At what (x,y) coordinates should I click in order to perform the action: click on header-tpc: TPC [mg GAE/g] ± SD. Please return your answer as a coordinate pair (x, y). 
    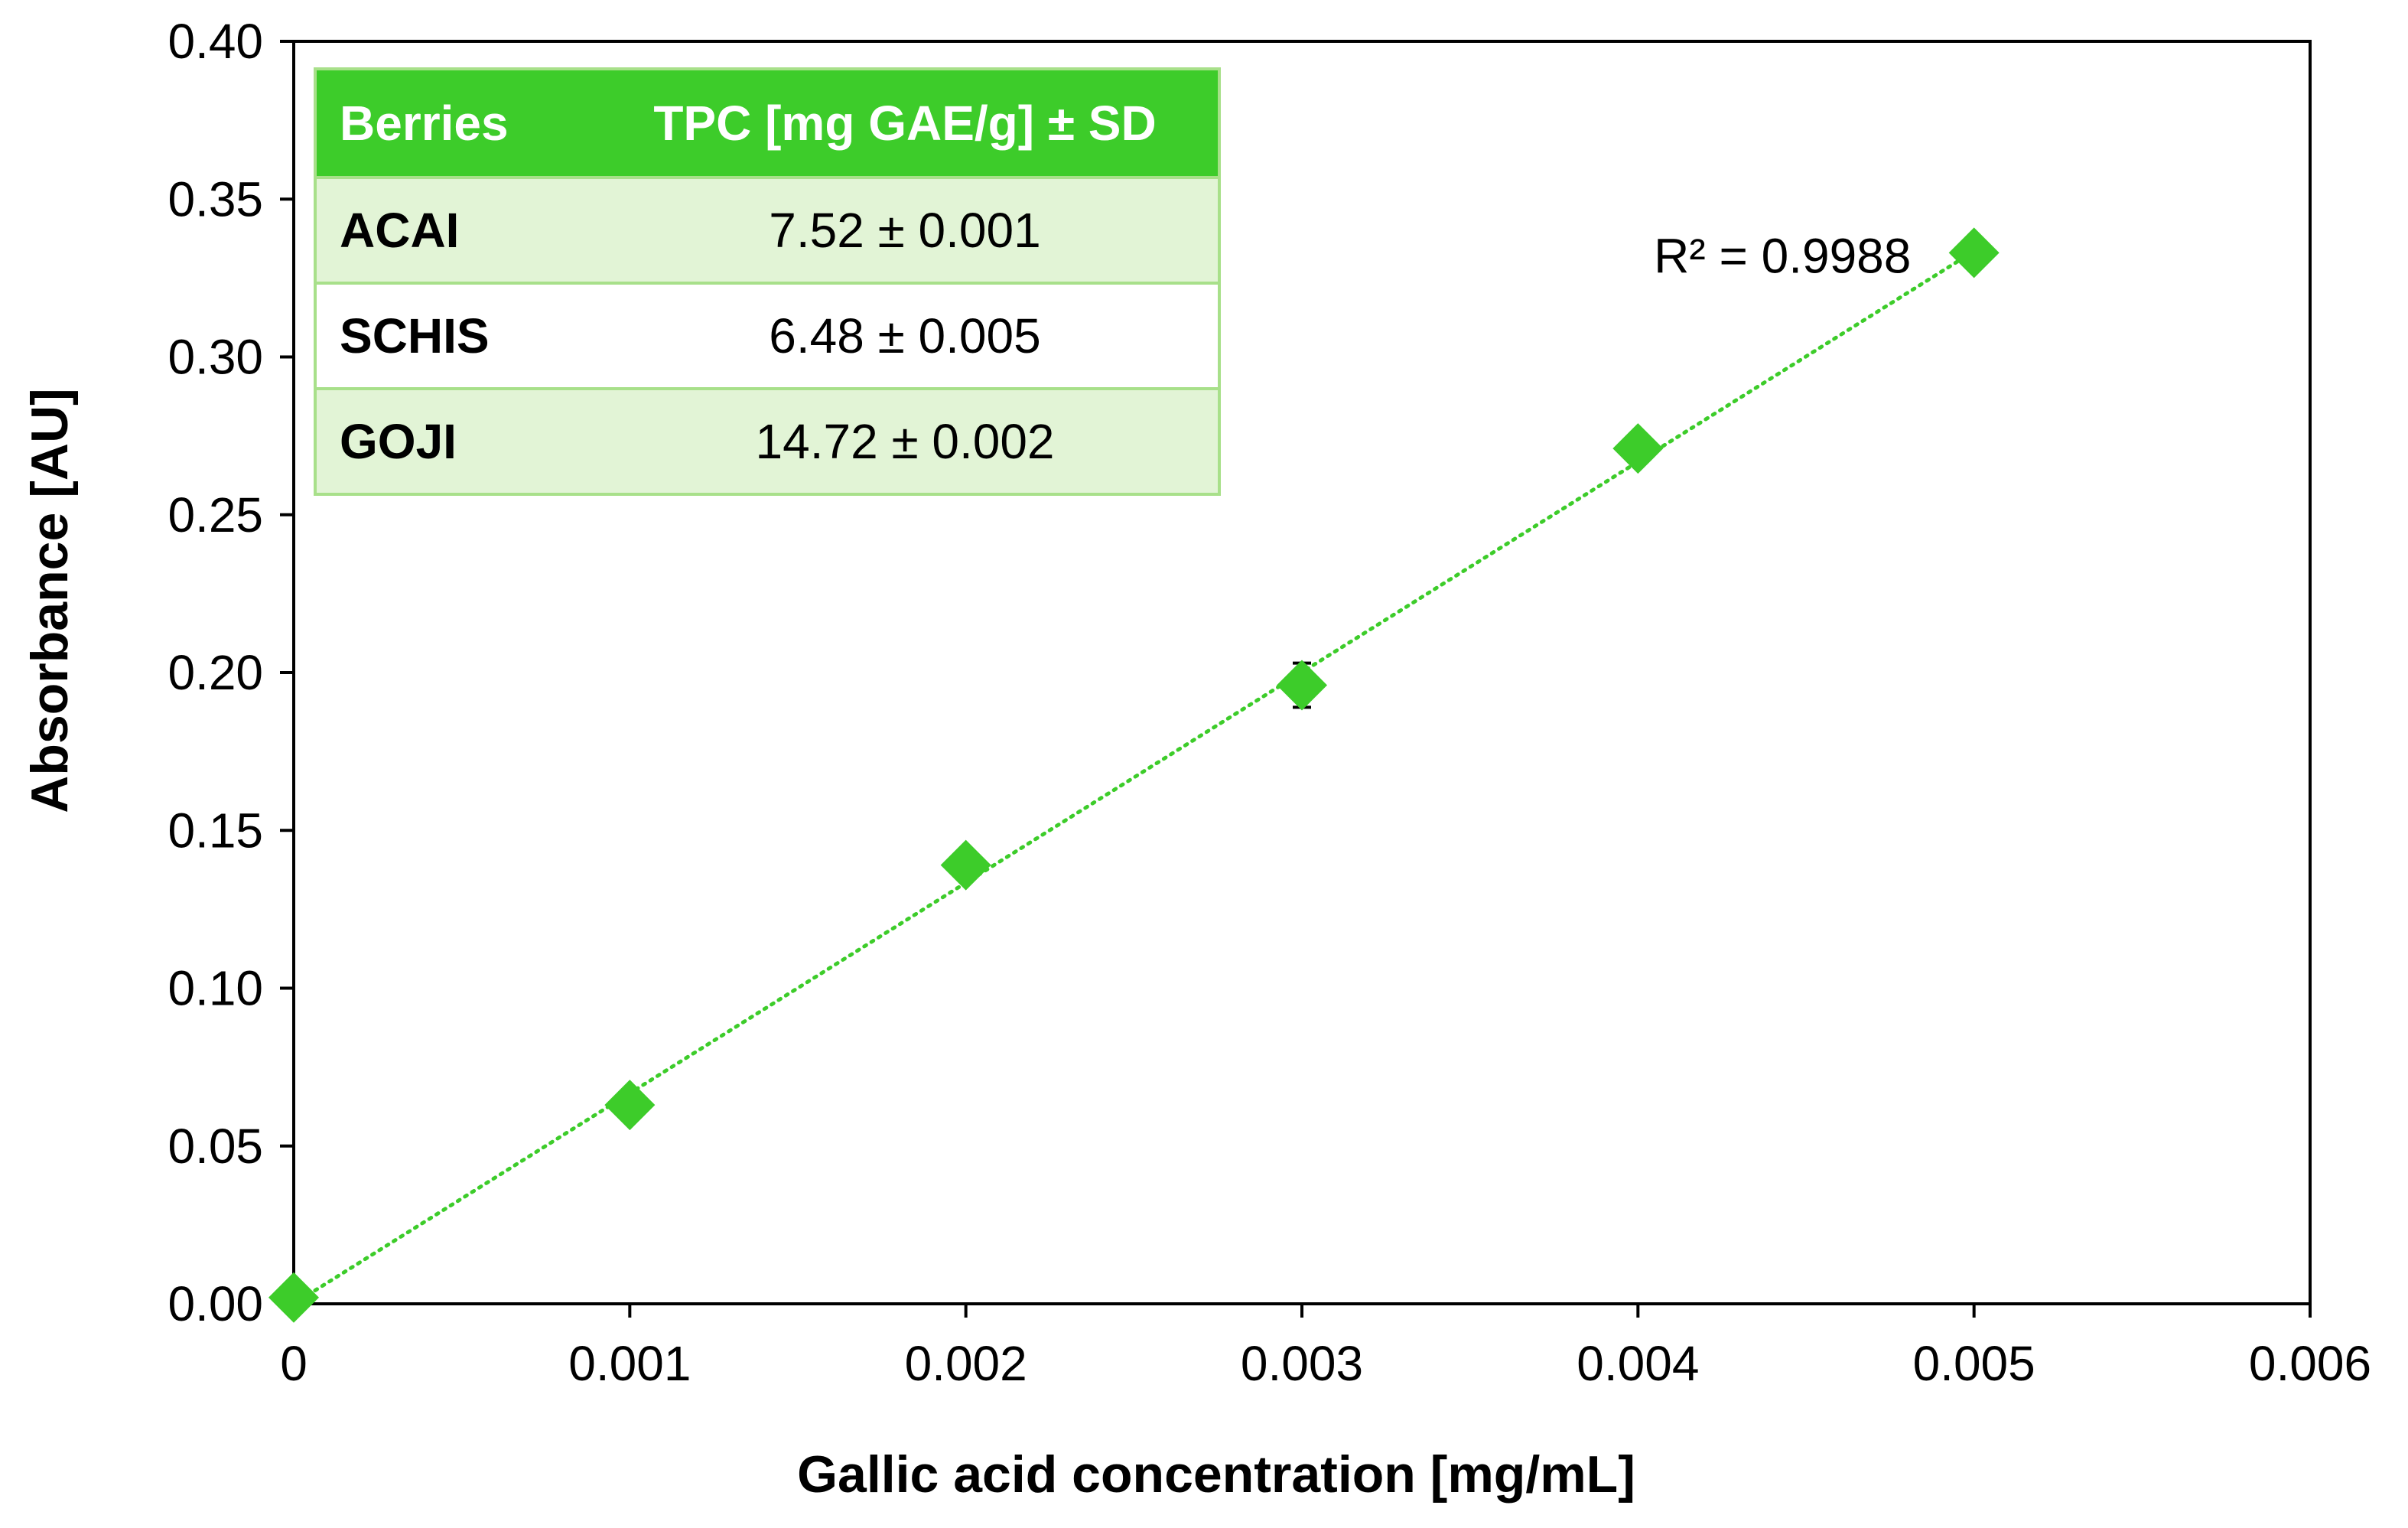
    Looking at the image, I should click on (905, 124).